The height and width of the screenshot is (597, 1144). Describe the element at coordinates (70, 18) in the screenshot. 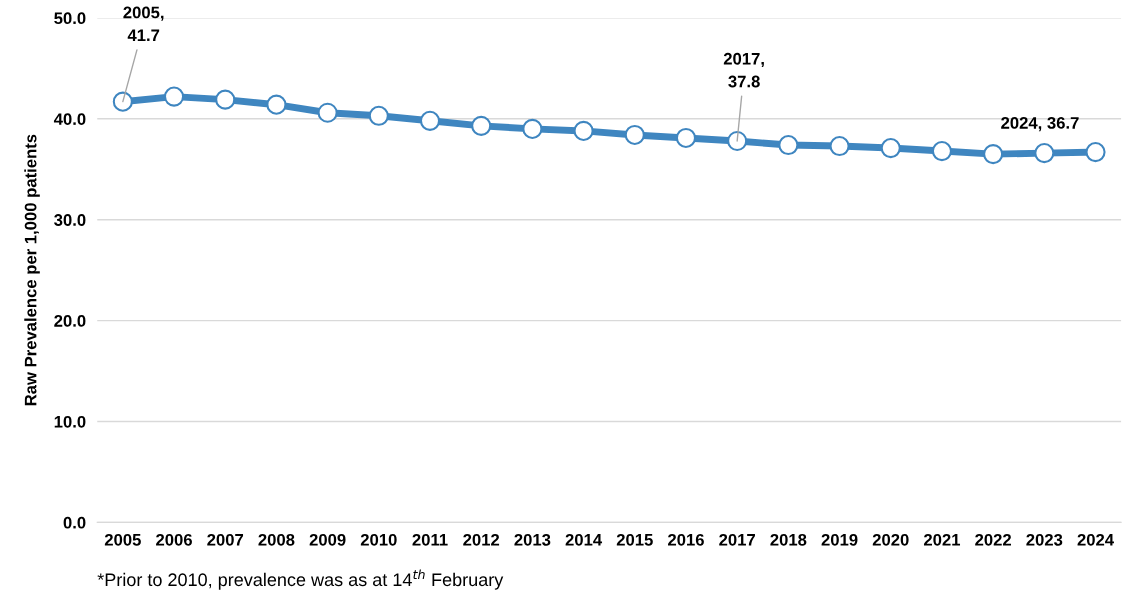

I see `y-tick-label: 50.0` at that location.